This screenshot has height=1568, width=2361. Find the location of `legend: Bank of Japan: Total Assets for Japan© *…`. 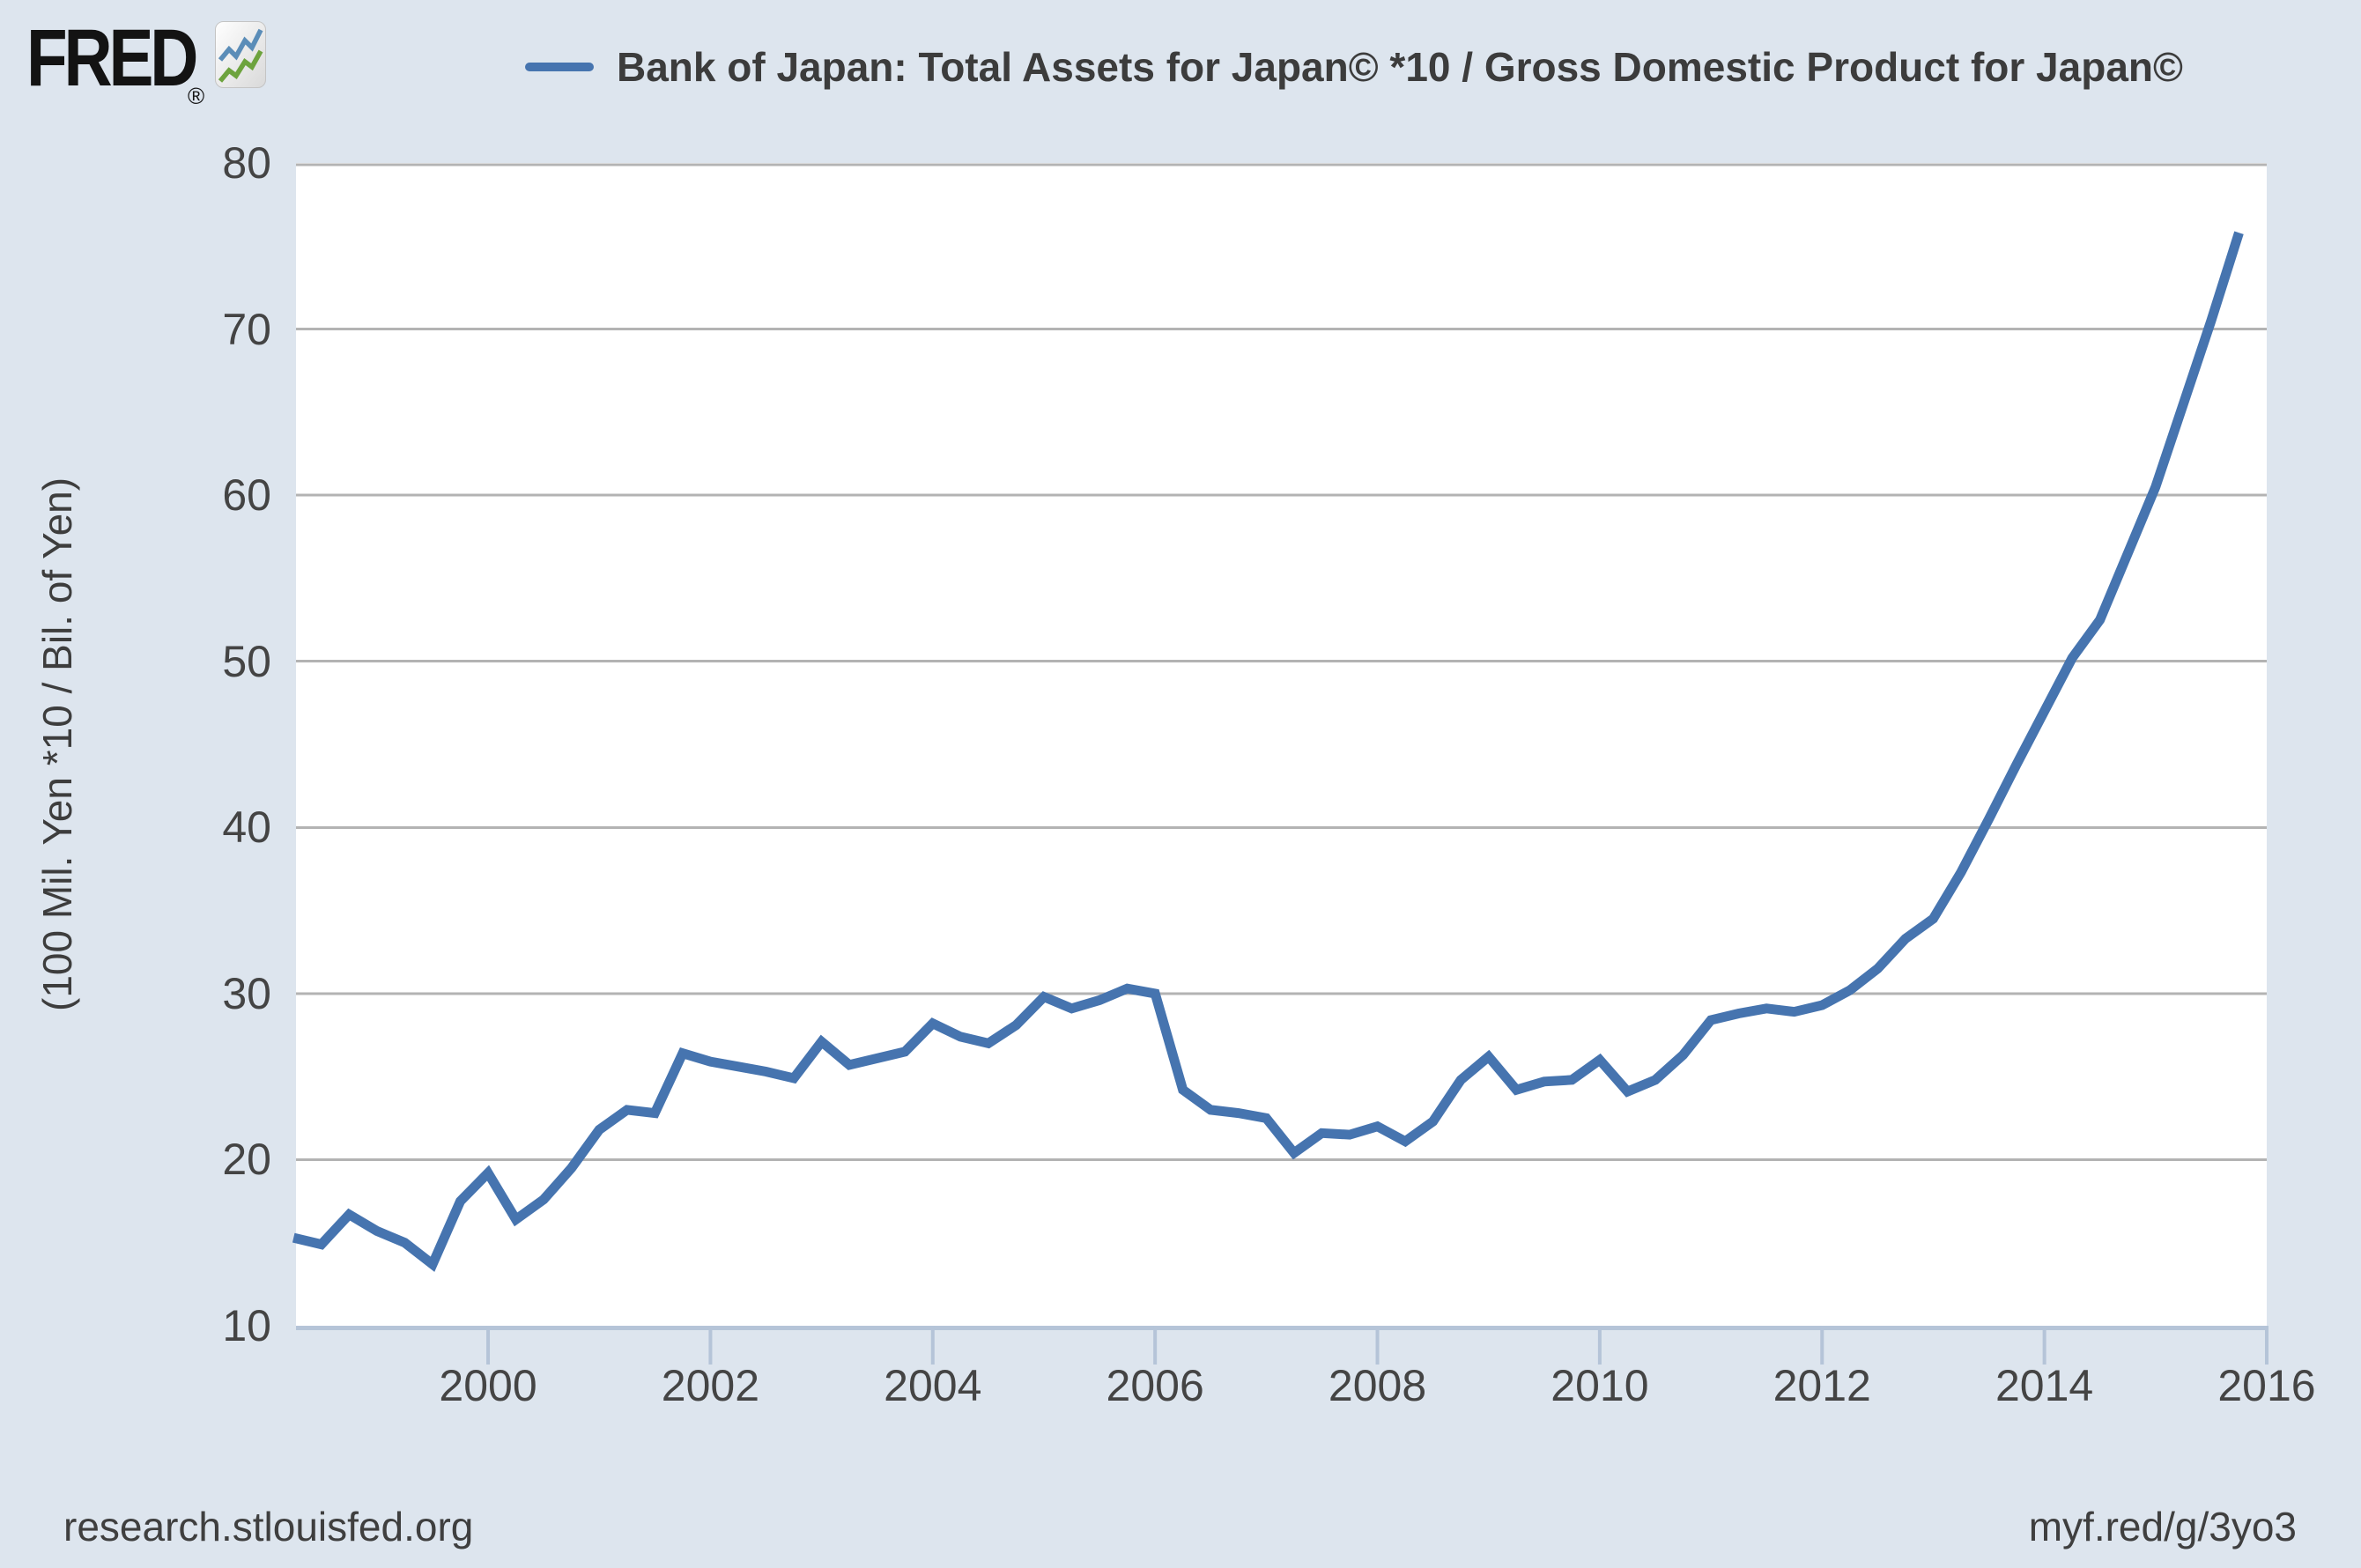

legend: Bank of Japan: Total Assets for Japan© *… is located at coordinates (1354, 67).